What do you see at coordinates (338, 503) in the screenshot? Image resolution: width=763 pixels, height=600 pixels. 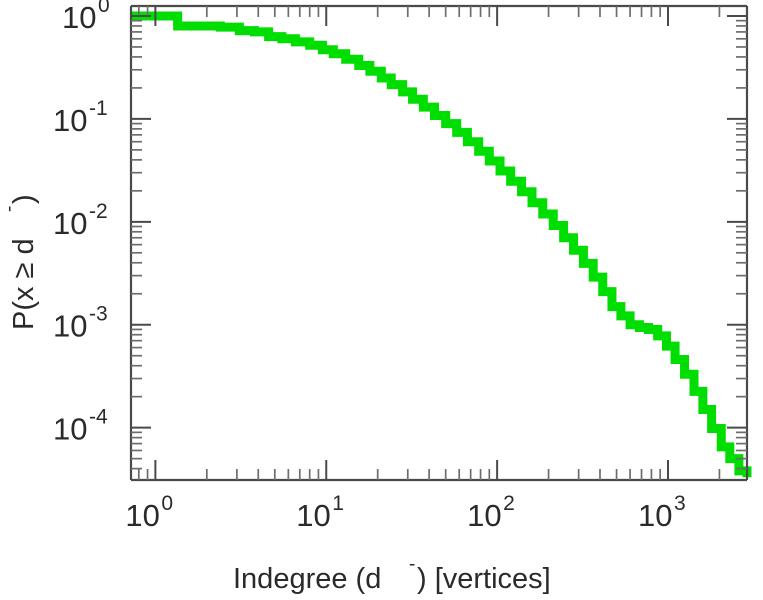 I see `x-tick-label-exponent-1: 1` at bounding box center [338, 503].